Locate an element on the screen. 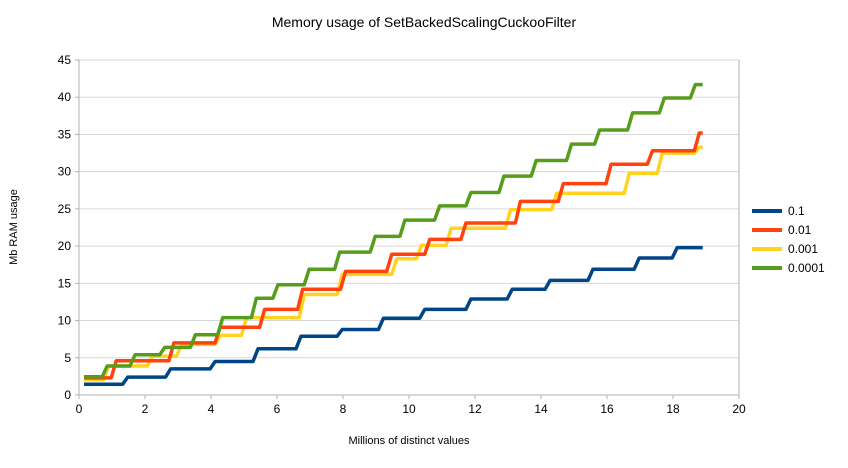 The image size is (848, 468). legend-label: 0.001 is located at coordinates (803, 249).